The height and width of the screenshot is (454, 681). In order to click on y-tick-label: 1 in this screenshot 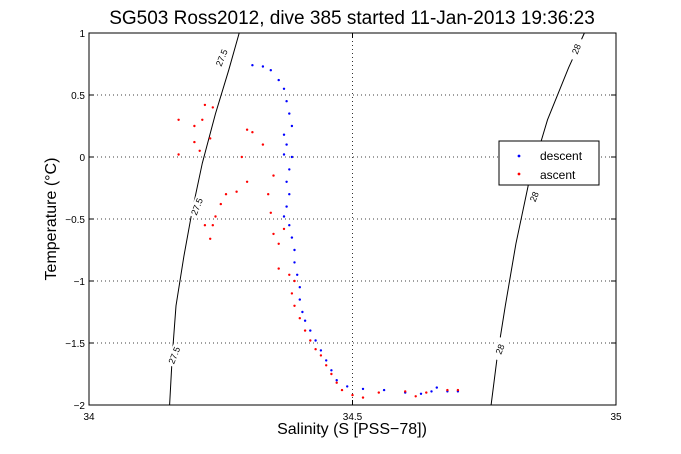, I will do `click(82, 34)`.